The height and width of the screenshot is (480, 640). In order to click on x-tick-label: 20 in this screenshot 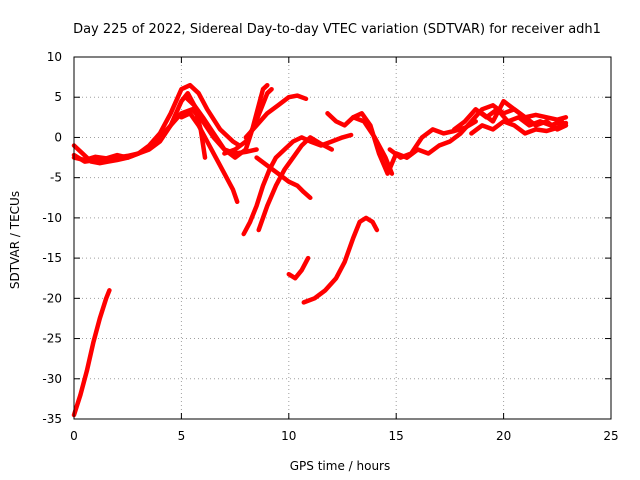, I will do `click(503, 436)`.